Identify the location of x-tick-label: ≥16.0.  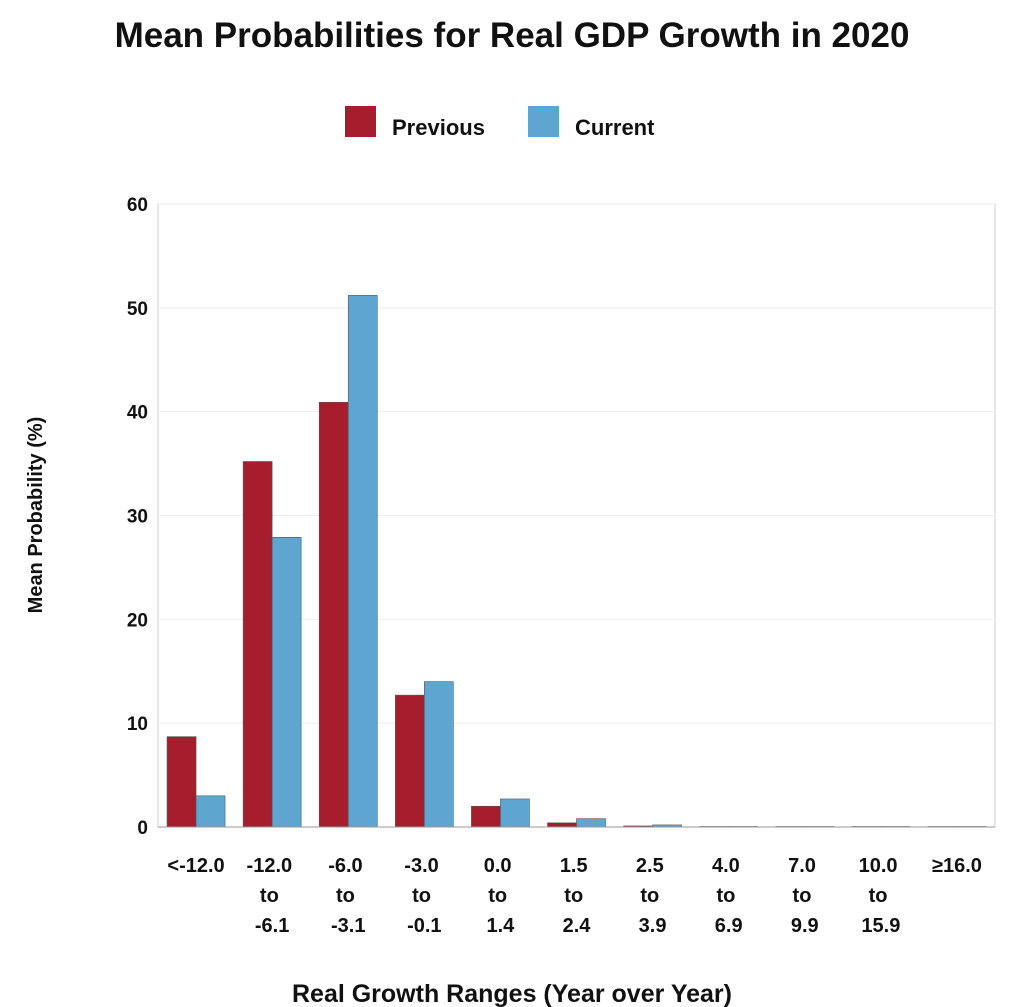
(957, 866).